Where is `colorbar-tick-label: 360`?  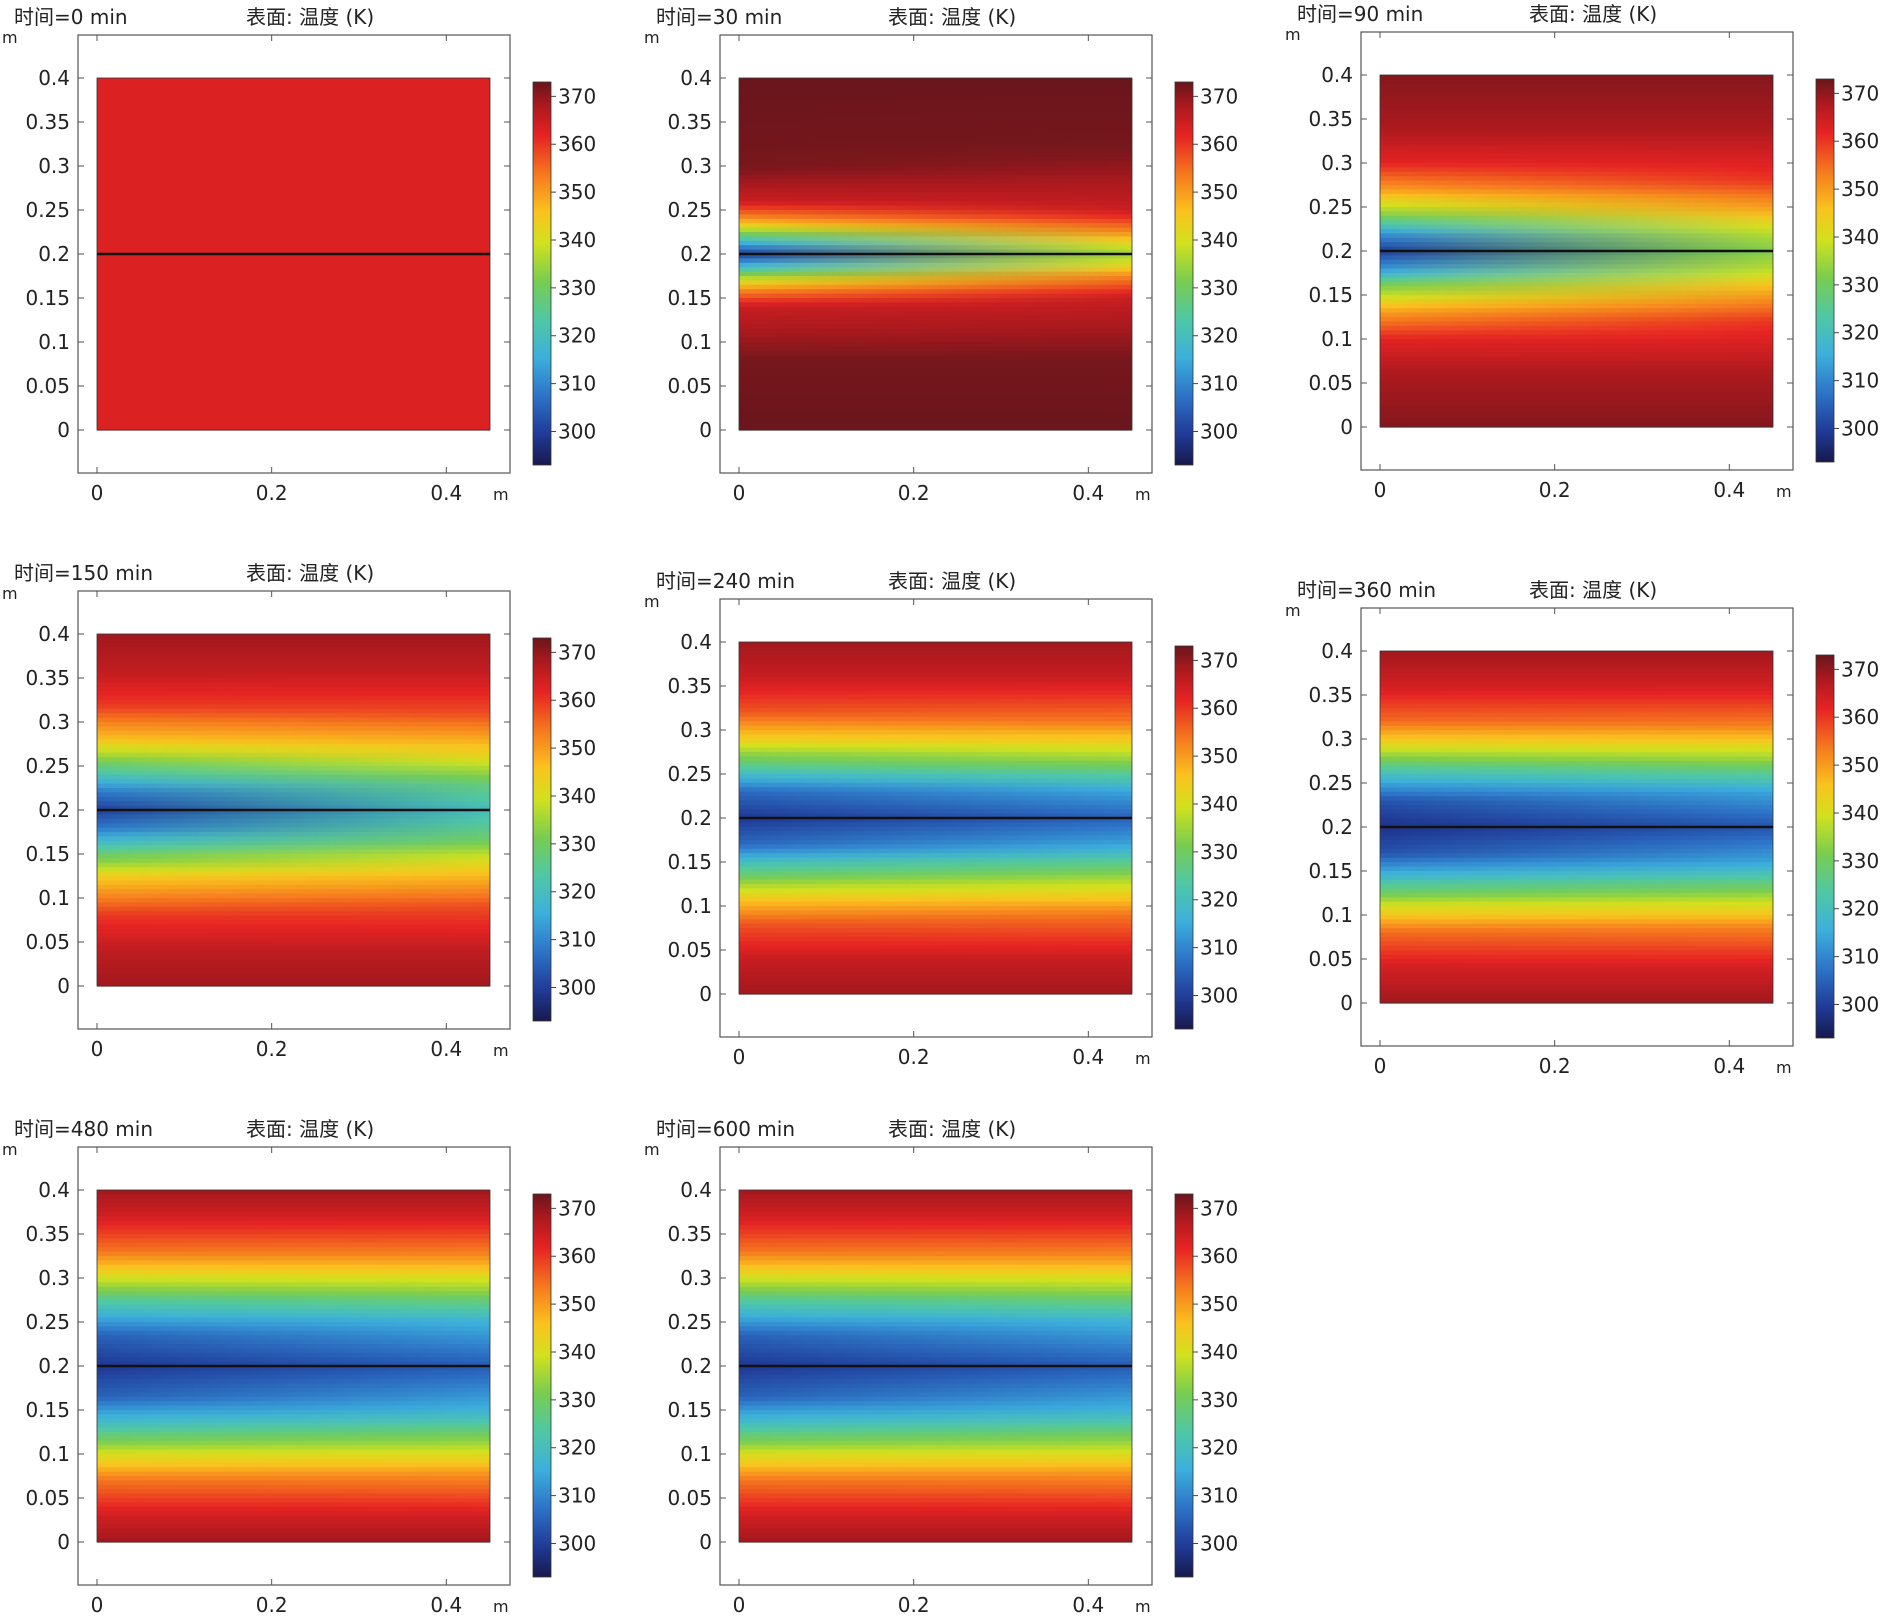
colorbar-tick-label: 360 is located at coordinates (1219, 1256).